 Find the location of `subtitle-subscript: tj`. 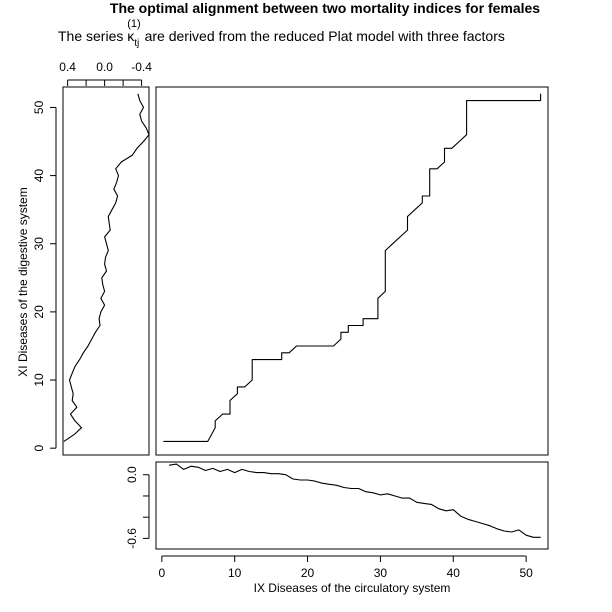

subtitle-subscript: tj is located at coordinates (136, 43).